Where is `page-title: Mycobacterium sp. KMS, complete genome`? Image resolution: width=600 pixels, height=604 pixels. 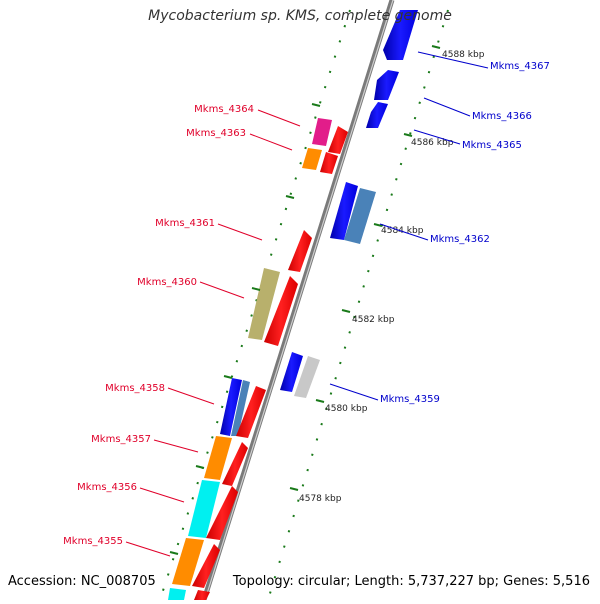
page-title: Mycobacterium sp. KMS, complete genome is located at coordinates (300, 16).